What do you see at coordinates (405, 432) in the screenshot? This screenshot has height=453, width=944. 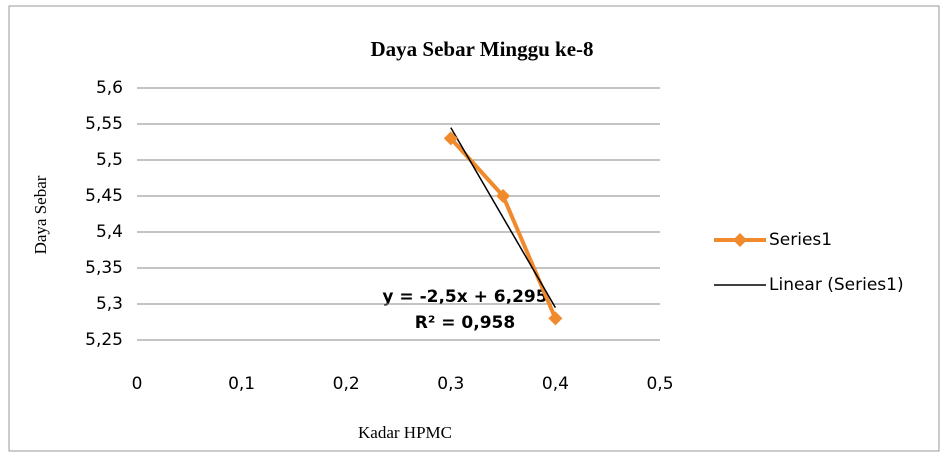 I see `x-axis-label: Kadar HPMC` at bounding box center [405, 432].